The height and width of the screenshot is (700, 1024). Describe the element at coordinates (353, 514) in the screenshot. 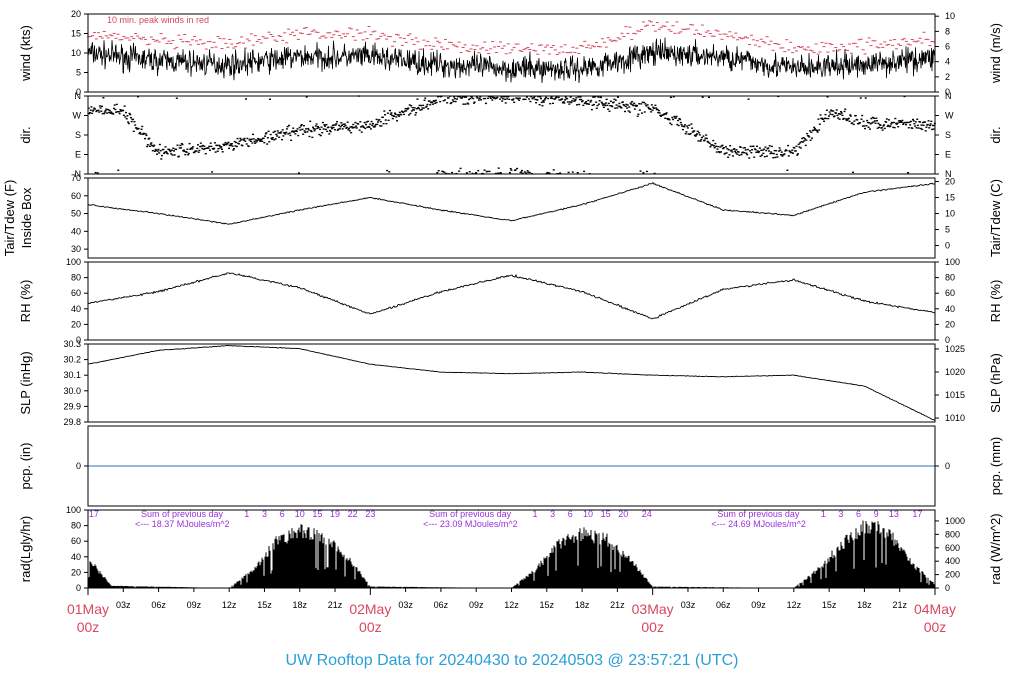

I see `sun-hour-label: 22` at that location.